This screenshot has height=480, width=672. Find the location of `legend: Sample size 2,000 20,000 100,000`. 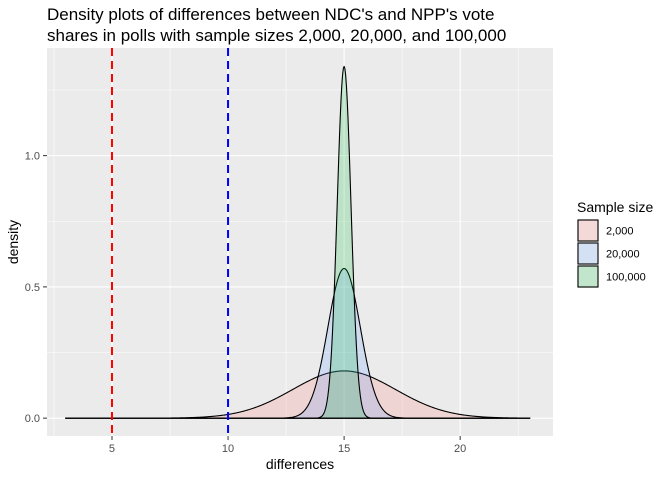

legend: Sample size 2,000 20,000 100,000 is located at coordinates (615, 243).